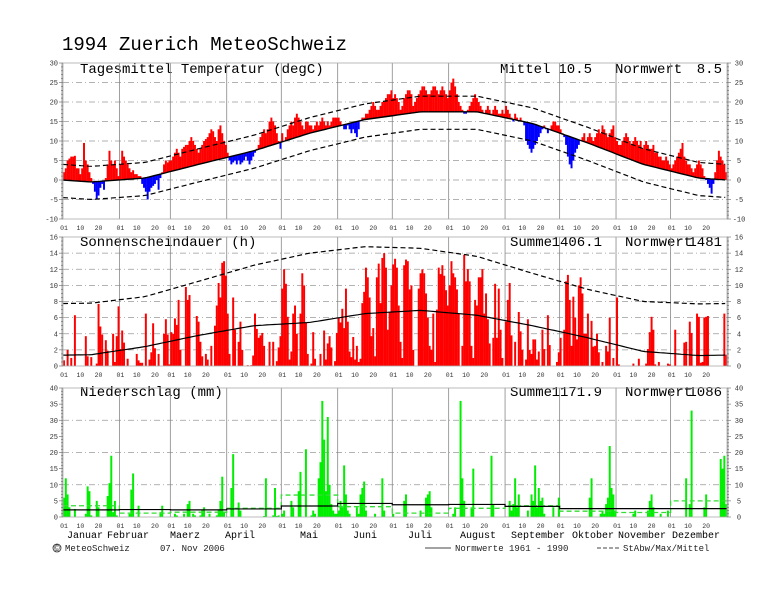  I want to click on y-tick-label-right: 20, so click(739, 104).